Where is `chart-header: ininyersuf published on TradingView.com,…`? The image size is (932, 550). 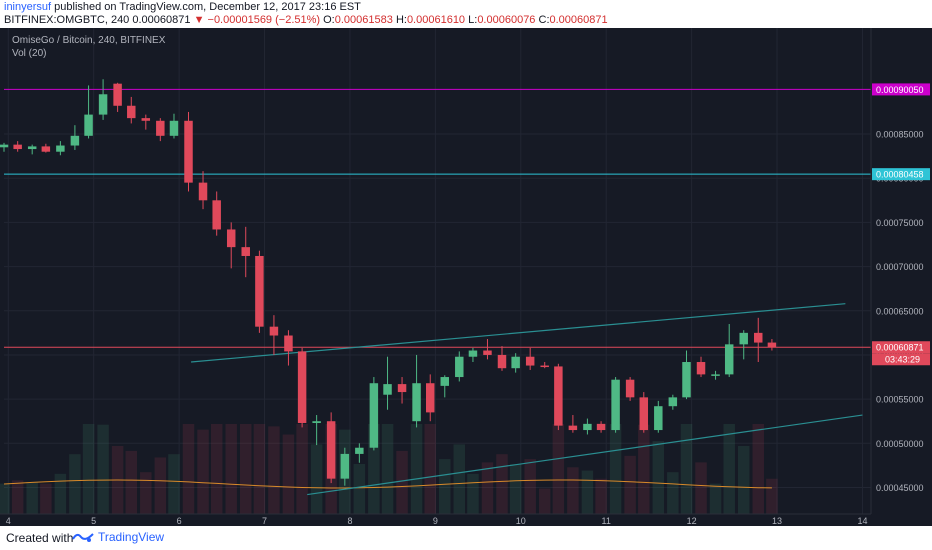
chart-header: ininyersuf published on TradingView.com,… is located at coordinates (466, 14).